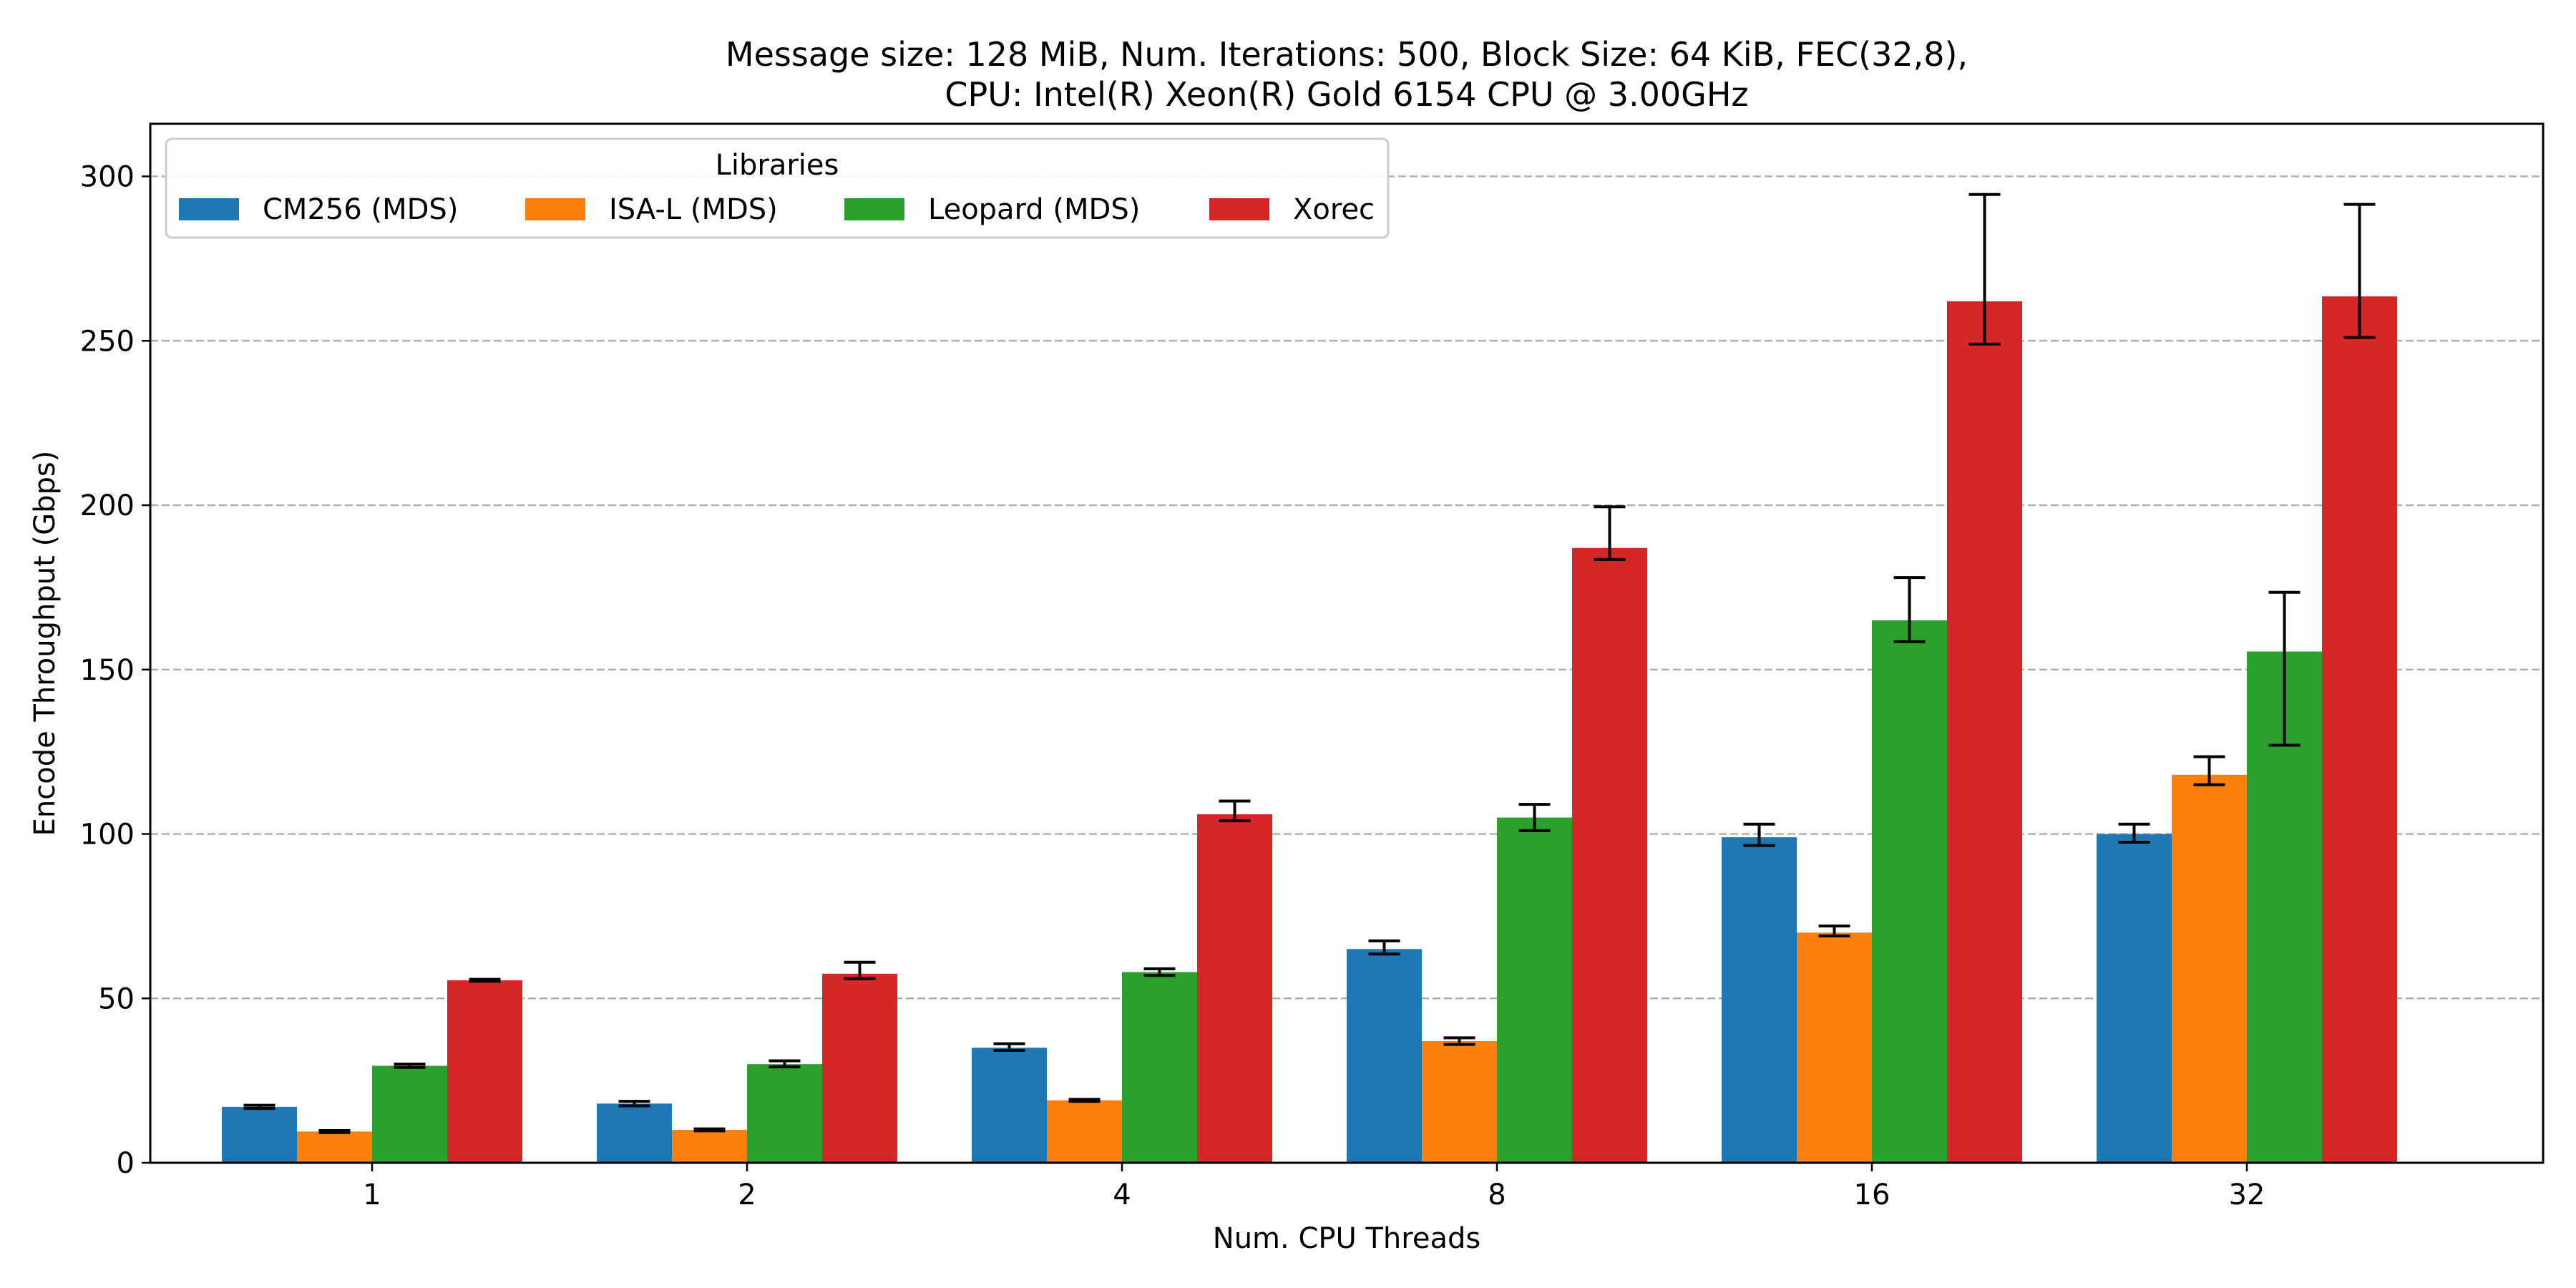  What do you see at coordinates (126, 1163) in the screenshot?
I see `y-tick-label: 0` at bounding box center [126, 1163].